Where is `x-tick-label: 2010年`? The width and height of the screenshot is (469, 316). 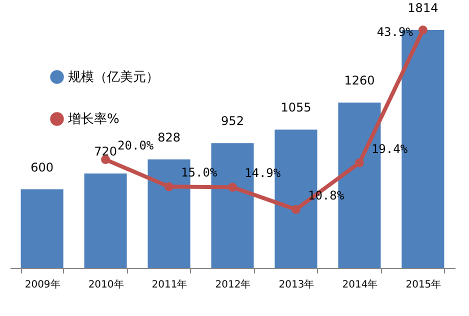
x-tick-label: 2010年 is located at coordinates (106, 284).